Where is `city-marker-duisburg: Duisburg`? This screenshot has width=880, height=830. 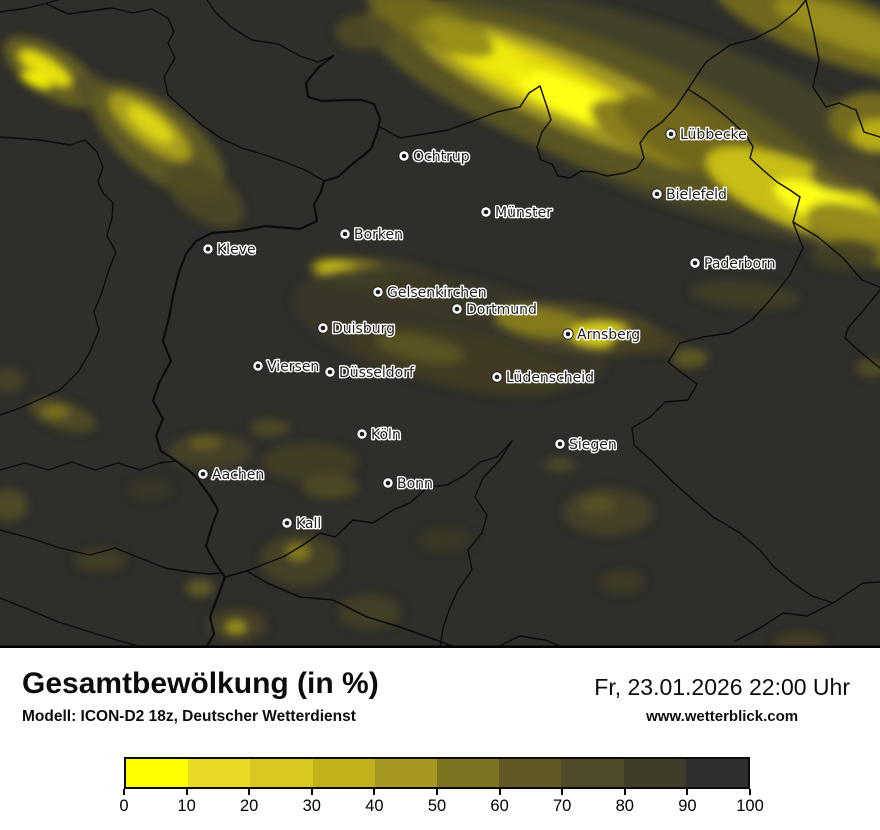 city-marker-duisburg: Duisburg is located at coordinates (356, 329).